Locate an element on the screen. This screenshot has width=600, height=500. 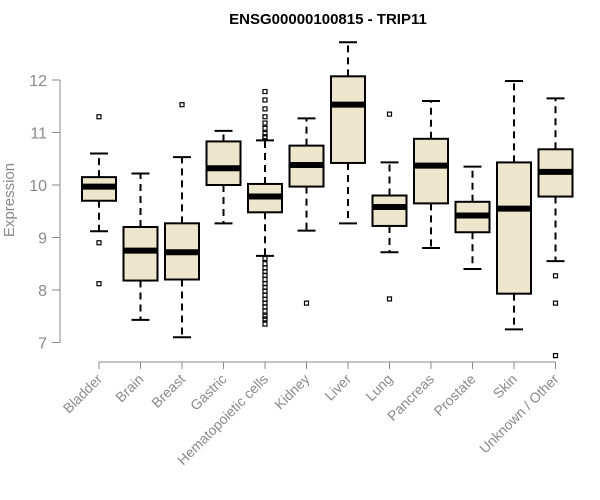
box-brain is located at coordinates (140, 246).